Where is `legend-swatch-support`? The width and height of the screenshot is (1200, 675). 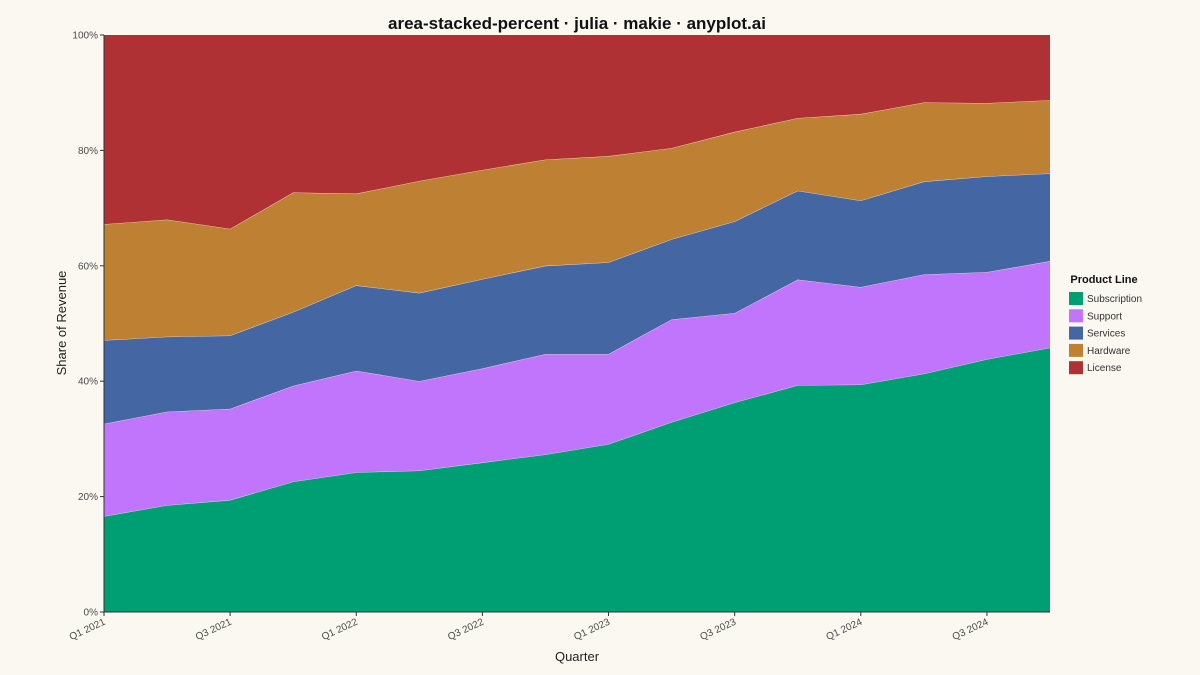
legend-swatch-support is located at coordinates (1076, 316).